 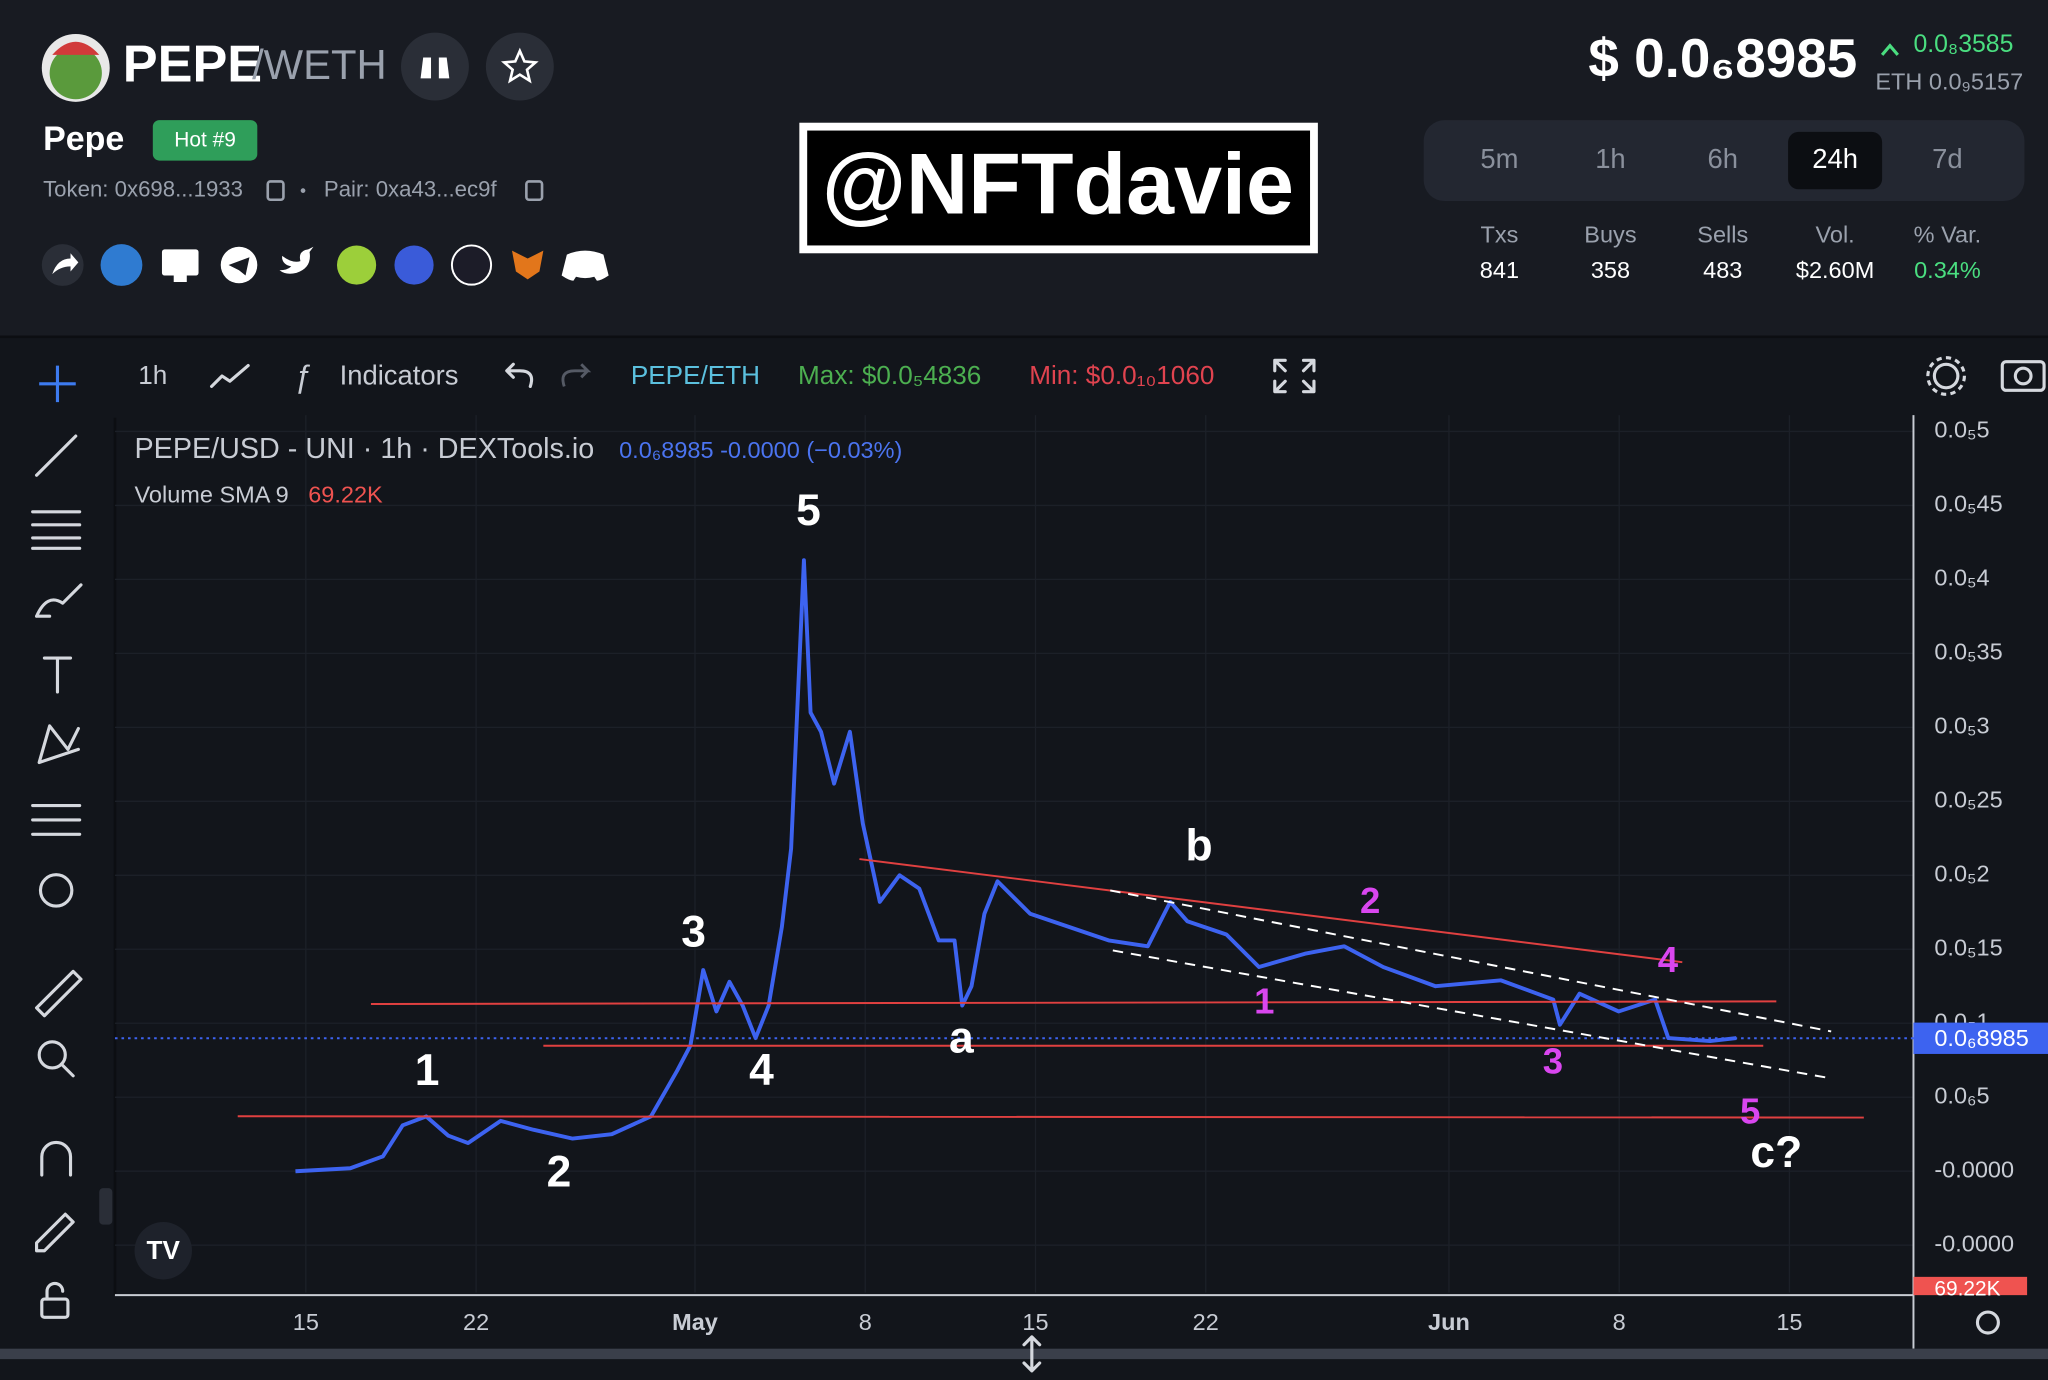 What do you see at coordinates (1610, 158) in the screenshot?
I see `timeframe-tab: 1h` at bounding box center [1610, 158].